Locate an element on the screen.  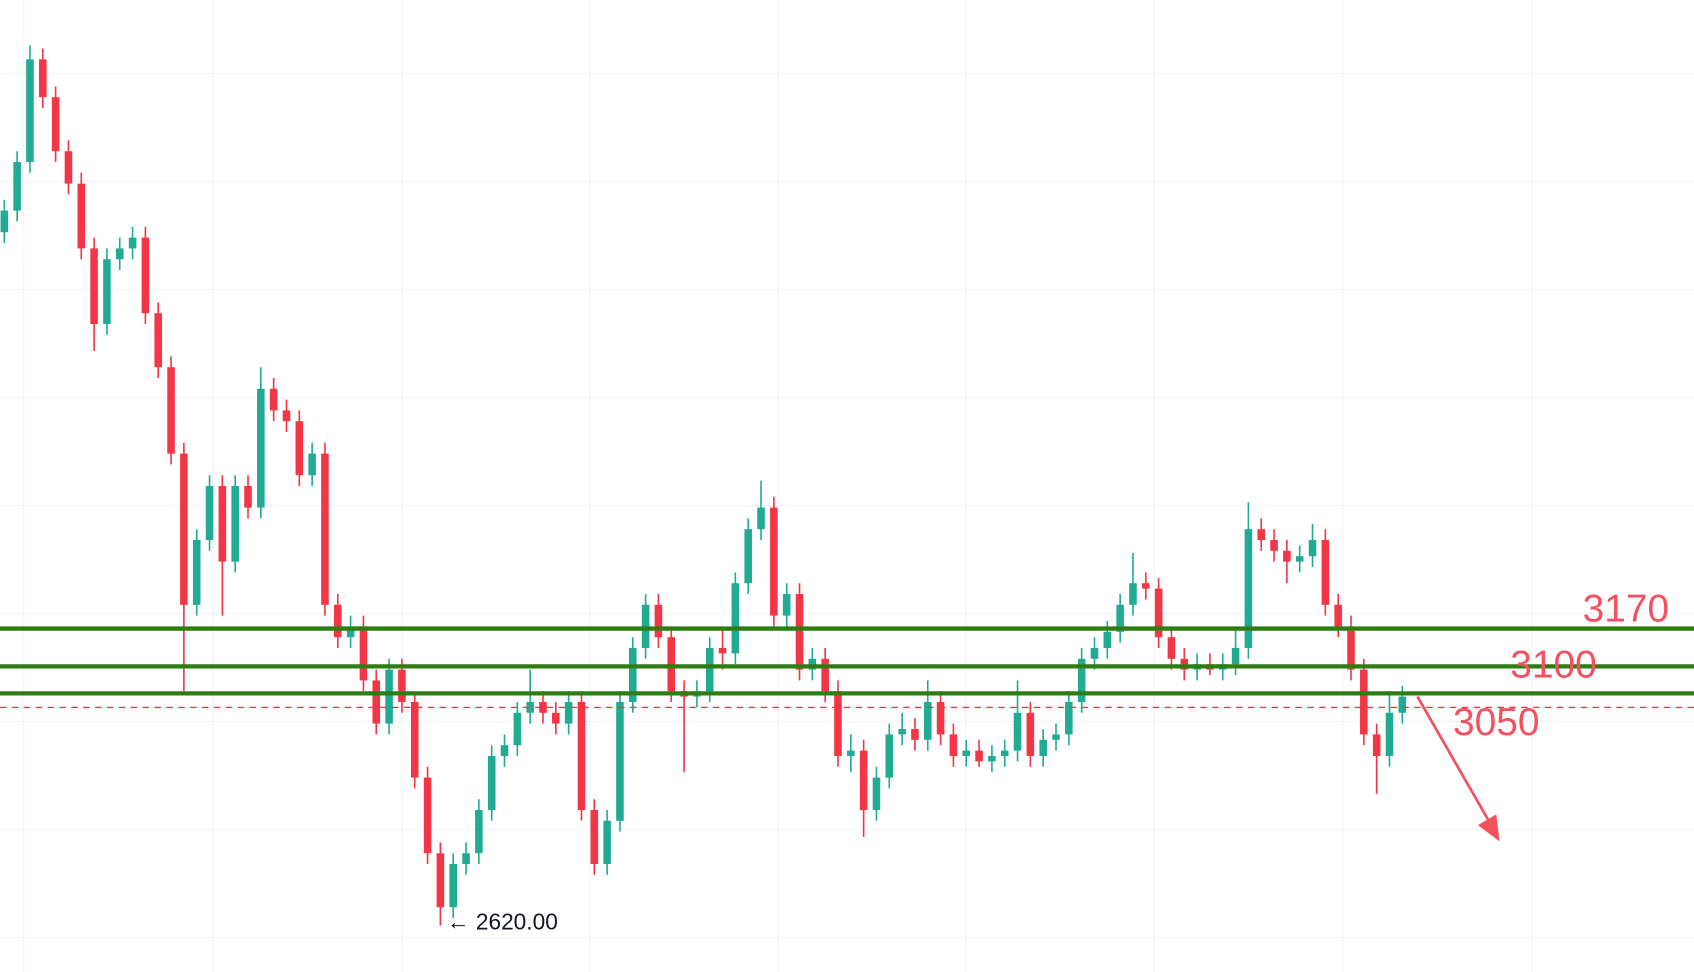
arrow-head is located at coordinates (1488, 828).